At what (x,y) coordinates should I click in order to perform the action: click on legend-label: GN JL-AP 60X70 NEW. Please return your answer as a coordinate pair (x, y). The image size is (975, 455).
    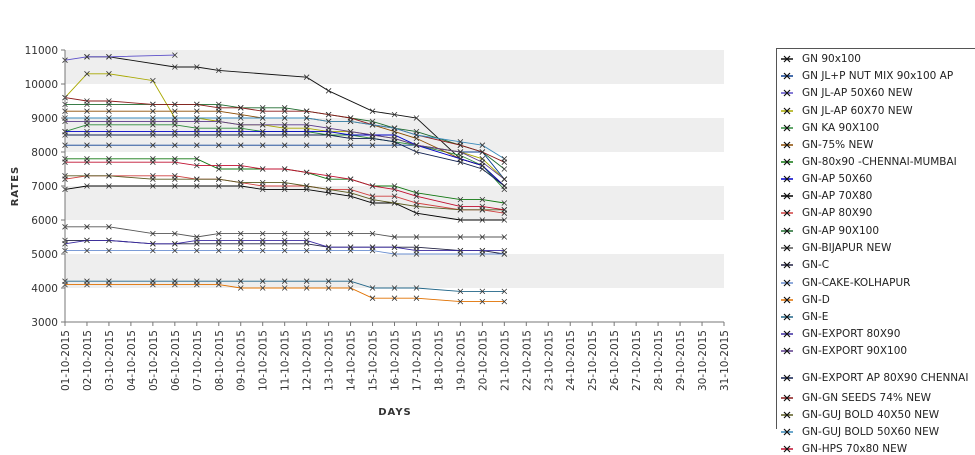
    Looking at the image, I should click on (857, 111).